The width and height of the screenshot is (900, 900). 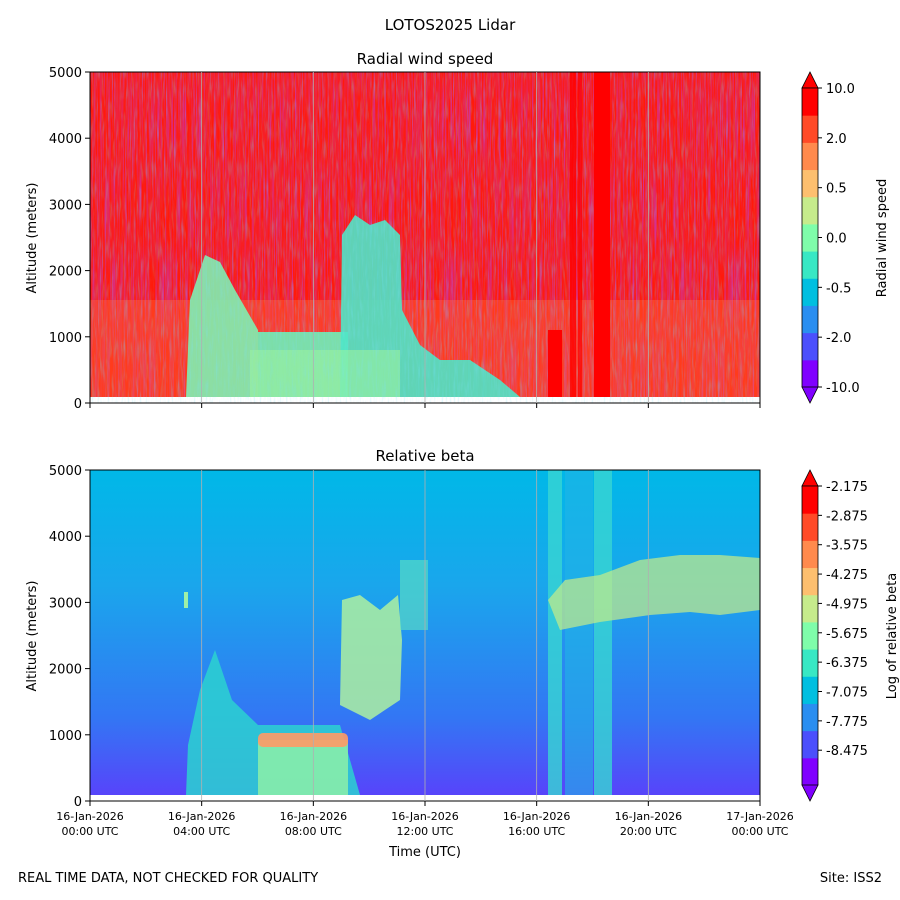 I want to click on beta-colorbar-tick-label: -7.075, so click(x=847, y=692).